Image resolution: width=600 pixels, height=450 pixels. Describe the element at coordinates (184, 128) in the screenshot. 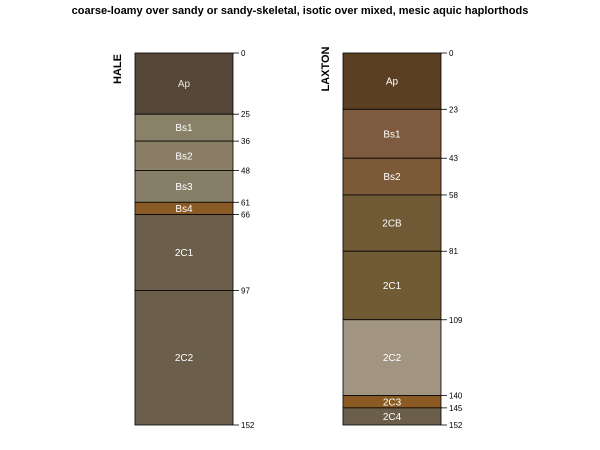

I see `horizon-label-hale-bs1: Bs1` at that location.